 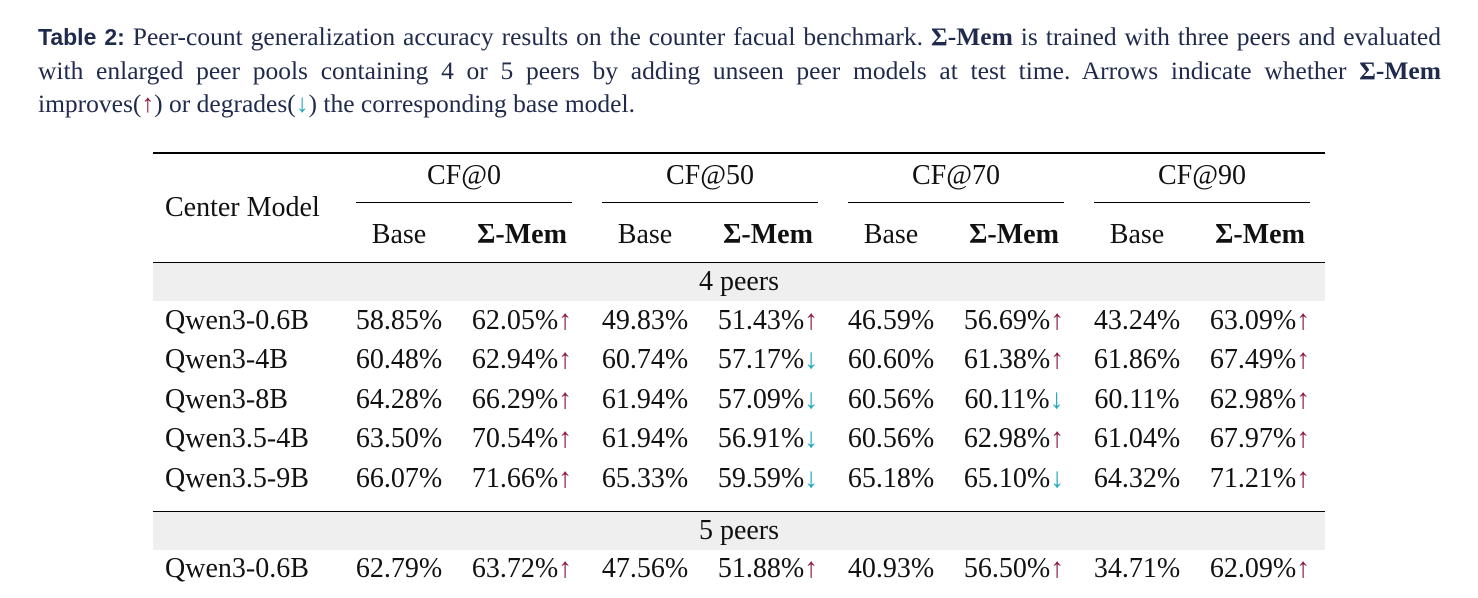 What do you see at coordinates (739, 188) in the screenshot?
I see `header-row-groups: Center Model CF@0 CF@50 CF@70 CF@90` at bounding box center [739, 188].